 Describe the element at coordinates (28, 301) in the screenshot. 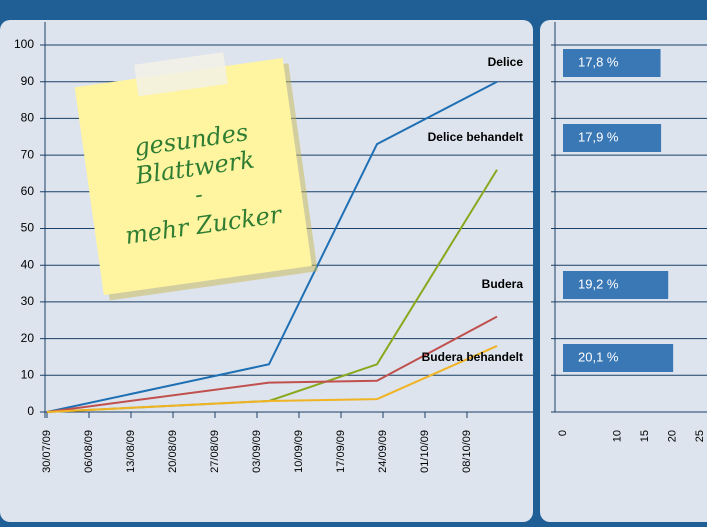

I see `y-tick-label: 30` at that location.